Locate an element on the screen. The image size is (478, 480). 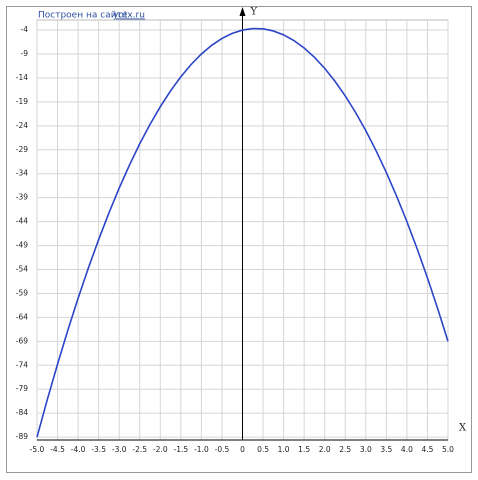
y-tick-label: -89 is located at coordinates (22, 436).